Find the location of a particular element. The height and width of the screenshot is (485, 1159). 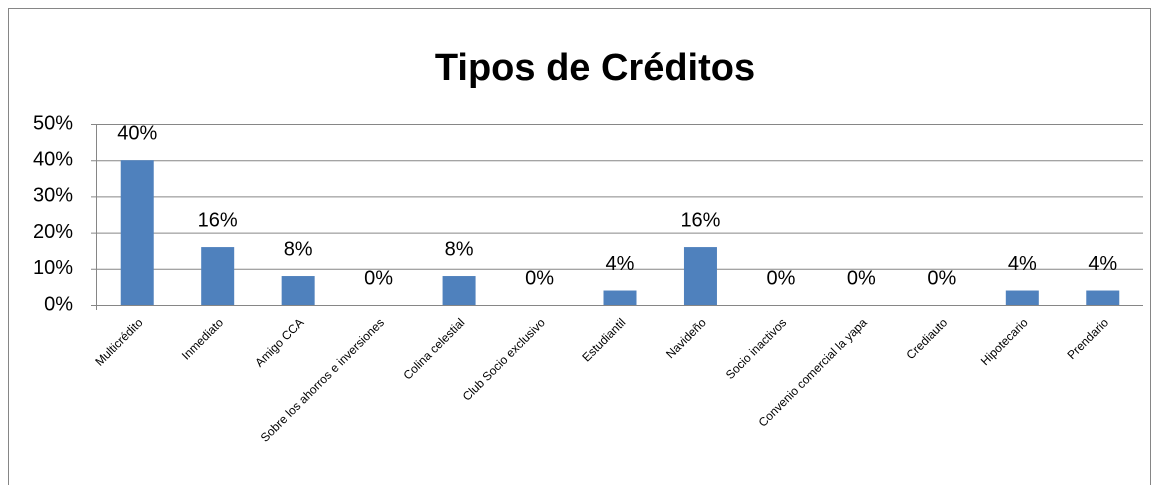

y-tick-label: 20% is located at coordinates (53, 232).